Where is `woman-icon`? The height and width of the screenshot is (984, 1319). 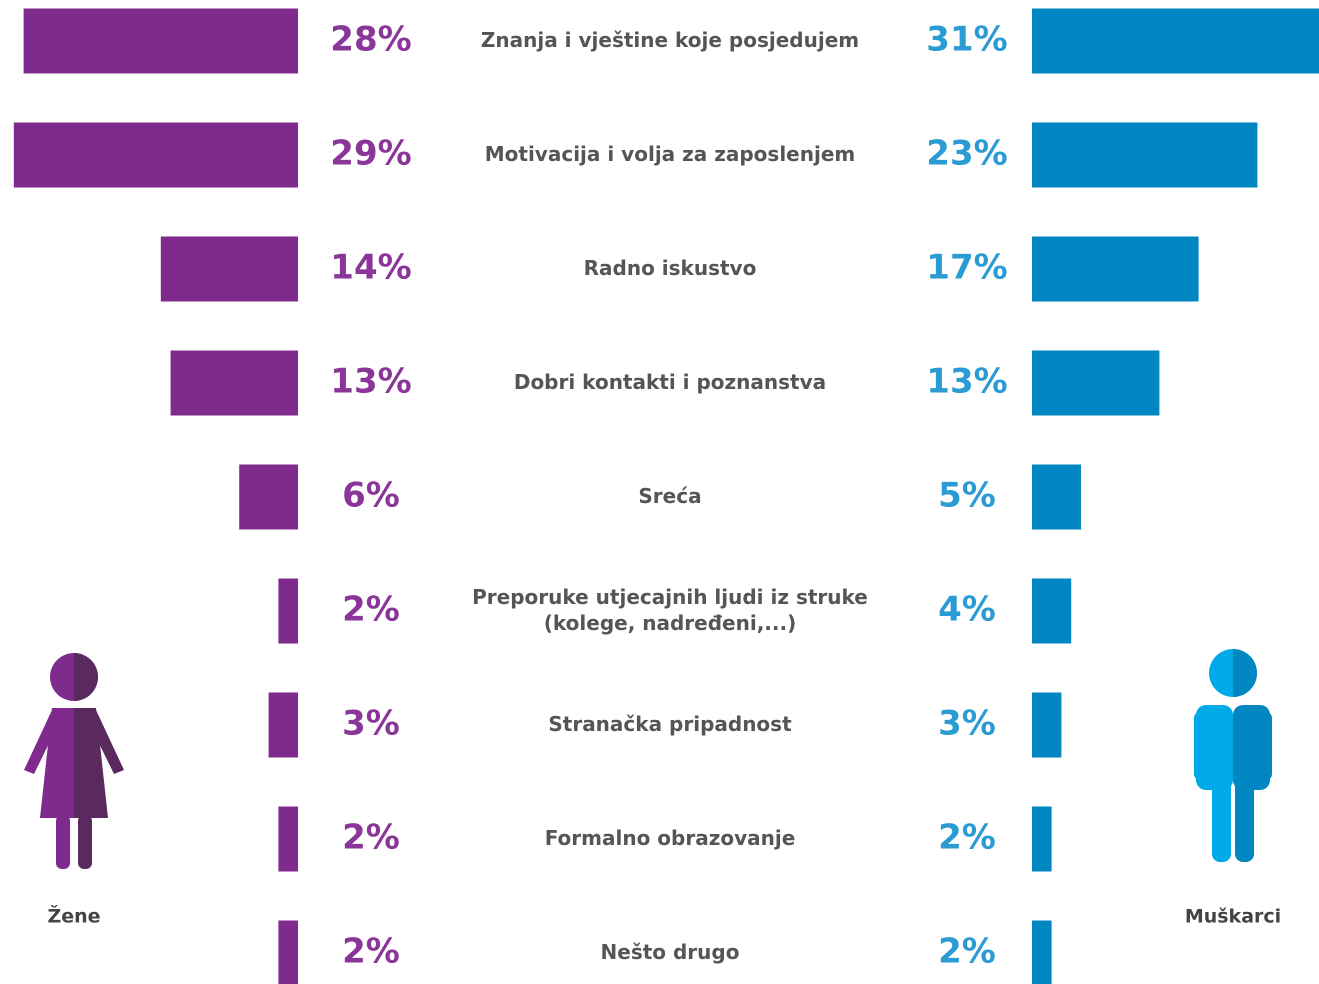
woman-icon is located at coordinates (74, 761).